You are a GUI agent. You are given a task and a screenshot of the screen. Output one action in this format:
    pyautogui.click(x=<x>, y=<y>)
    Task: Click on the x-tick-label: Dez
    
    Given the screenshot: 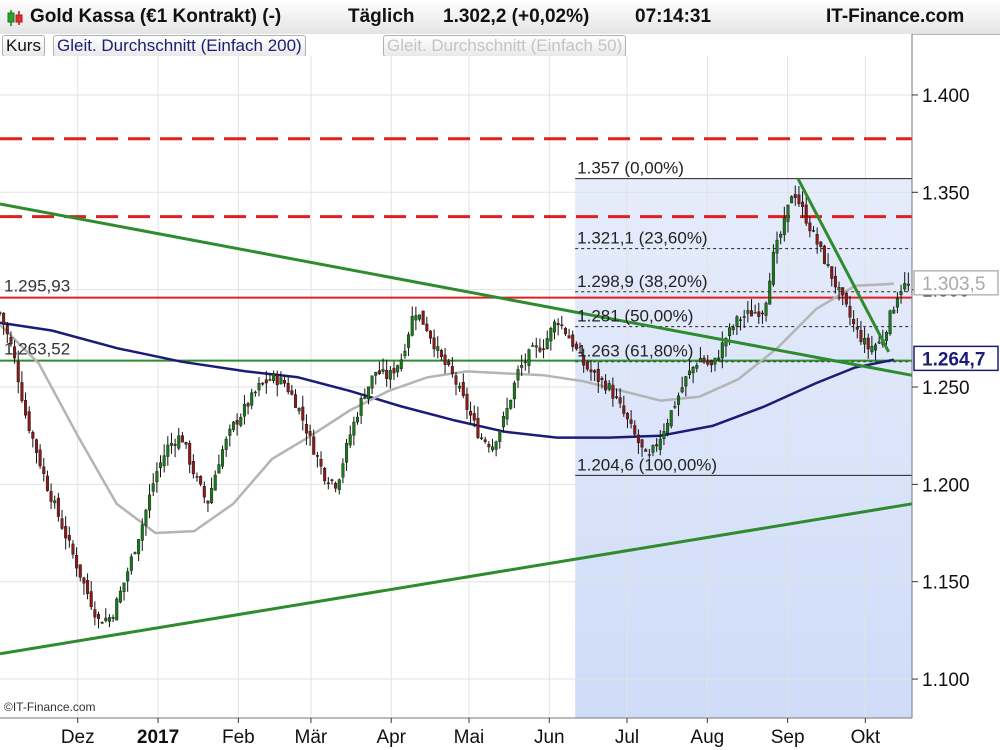 What is the action you would take?
    pyautogui.click(x=78, y=737)
    